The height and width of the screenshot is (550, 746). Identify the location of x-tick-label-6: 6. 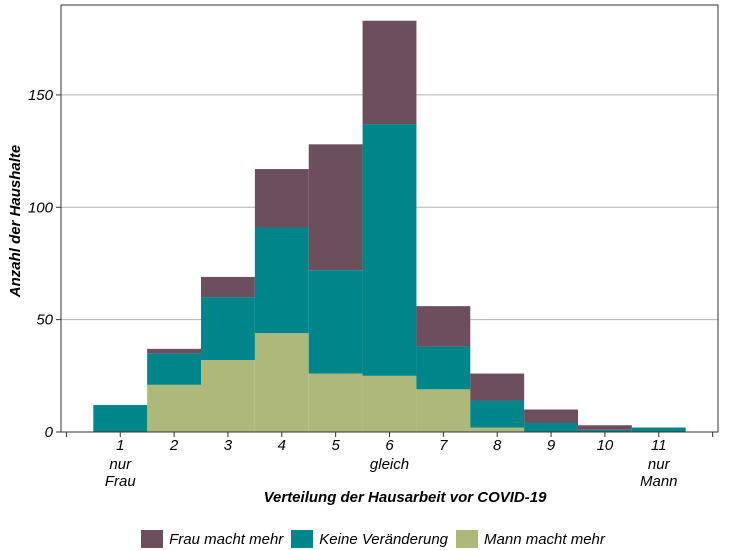
(389, 445).